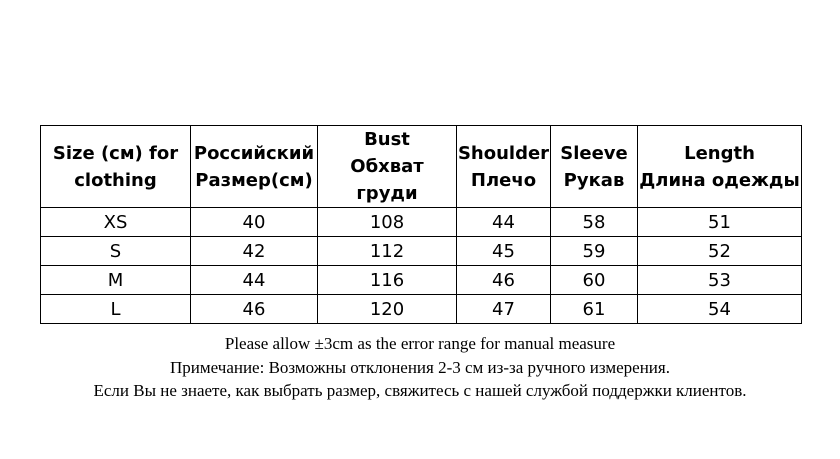 The width and height of the screenshot is (840, 459). I want to click on header-shoulder: Shoulder Плечо, so click(503, 166).